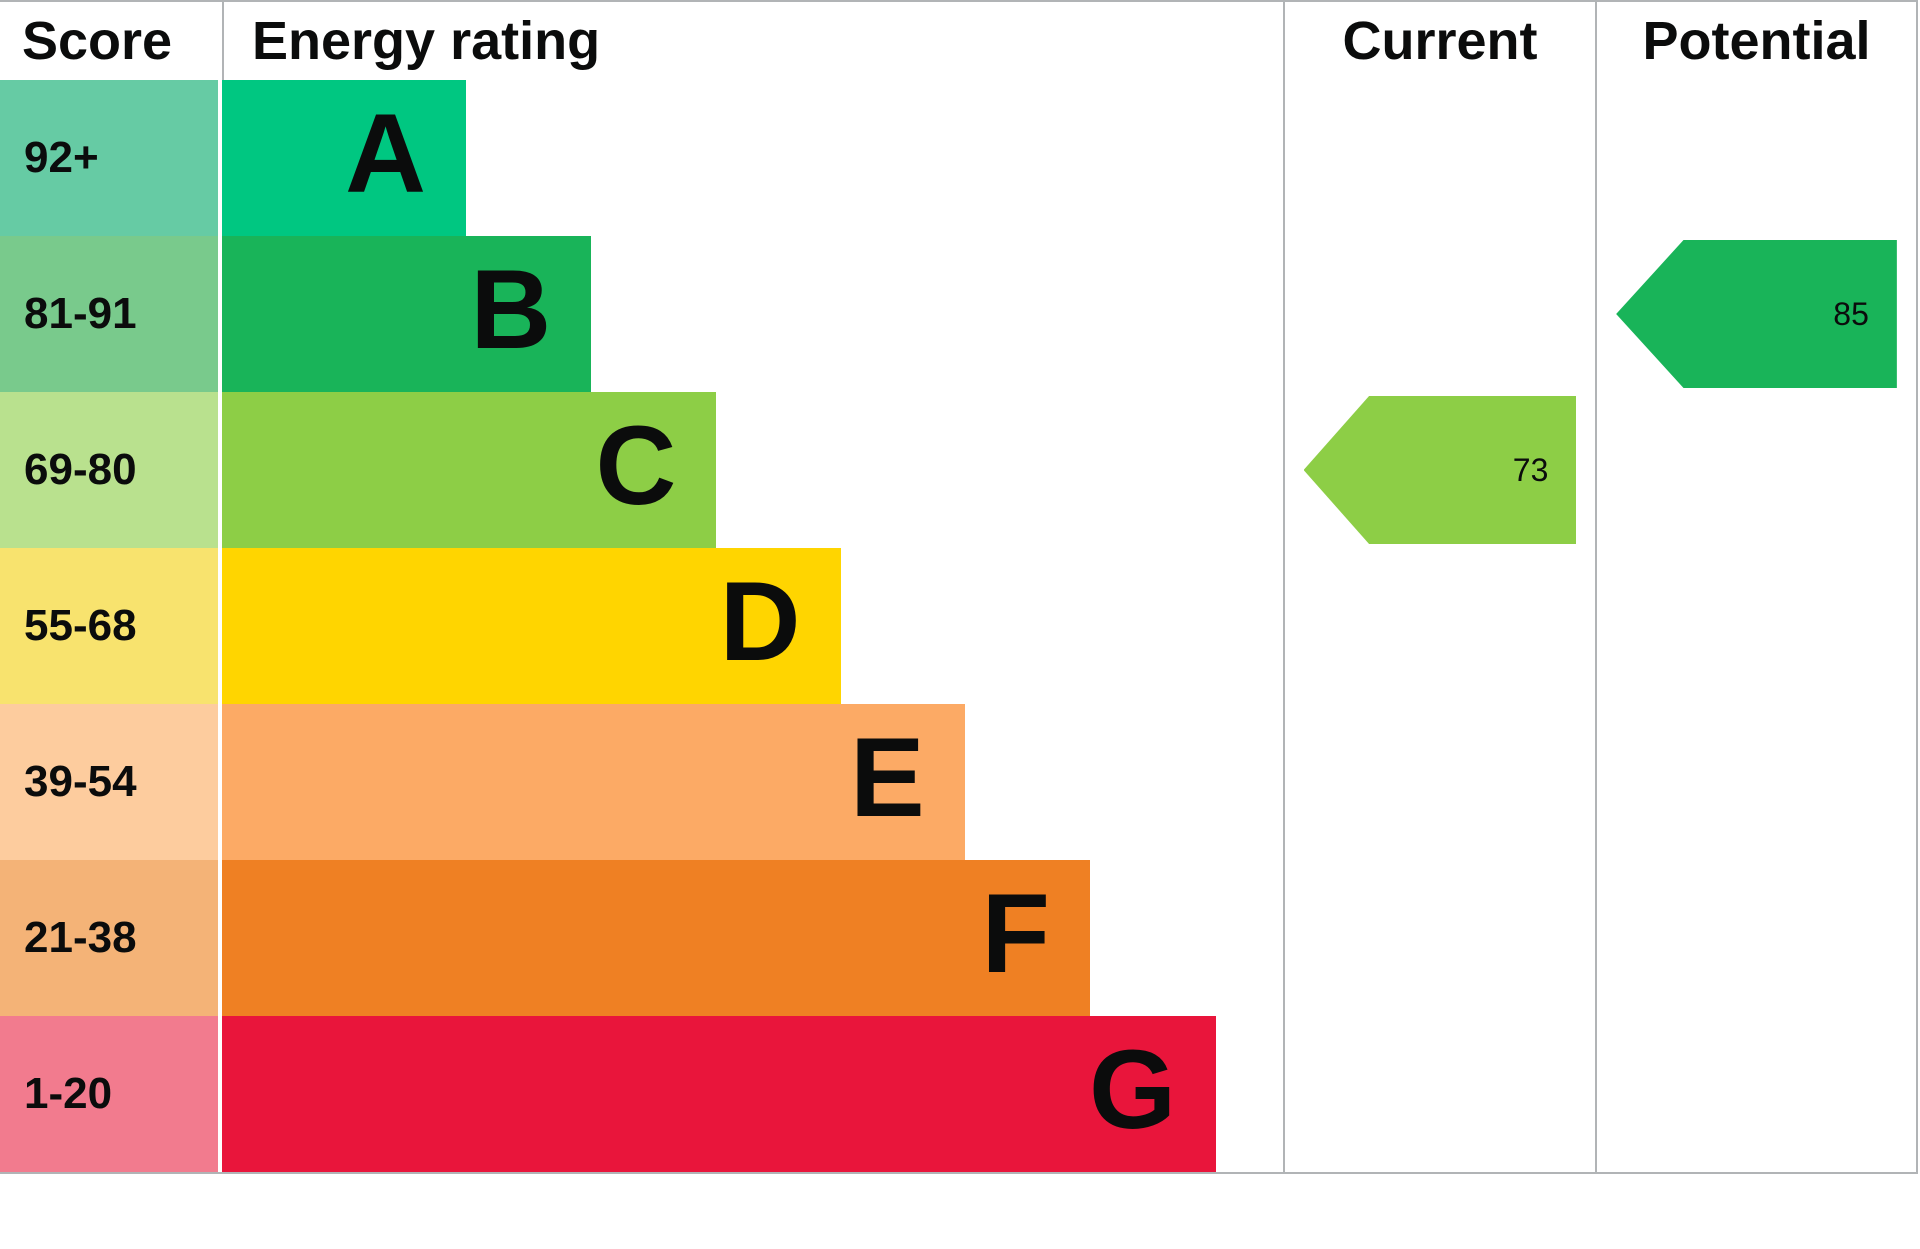 Image resolution: width=1920 pixels, height=1249 pixels. I want to click on current-cell-c: 73, so click(1439, 470).